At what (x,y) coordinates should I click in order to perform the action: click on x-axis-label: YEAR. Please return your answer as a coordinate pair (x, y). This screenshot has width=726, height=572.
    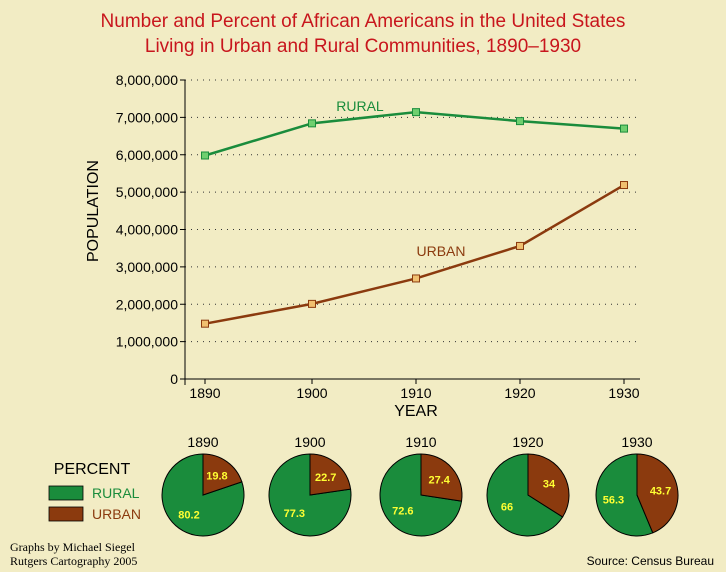
    Looking at the image, I should click on (416, 411).